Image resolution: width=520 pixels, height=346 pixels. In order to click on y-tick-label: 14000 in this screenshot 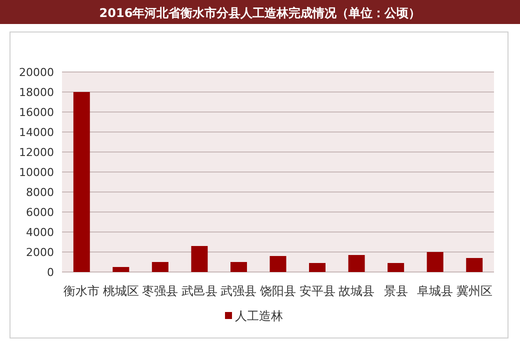, I will do `click(36, 132)`.